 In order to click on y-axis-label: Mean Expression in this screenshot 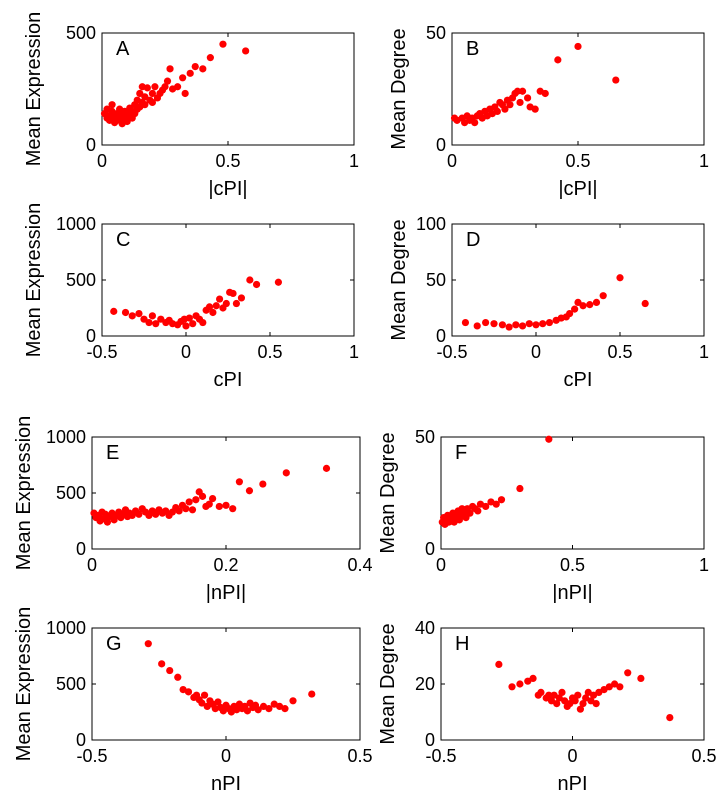, I will do `click(34, 89)`.